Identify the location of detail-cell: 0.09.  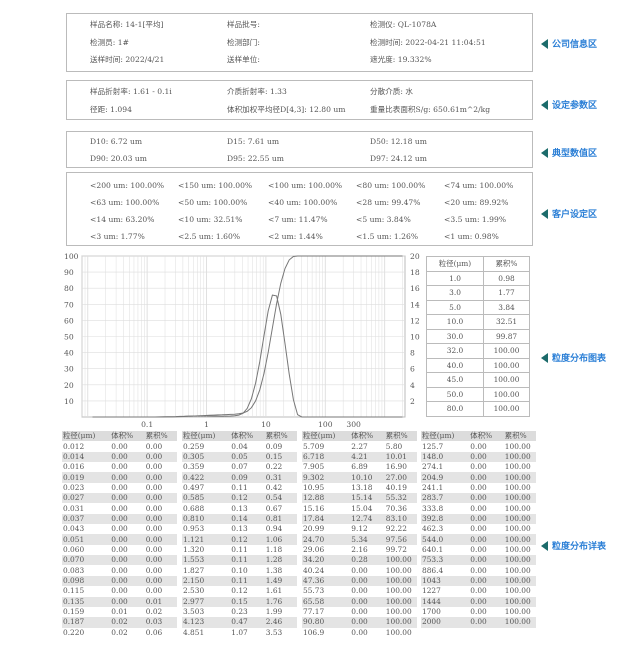
(247, 477).